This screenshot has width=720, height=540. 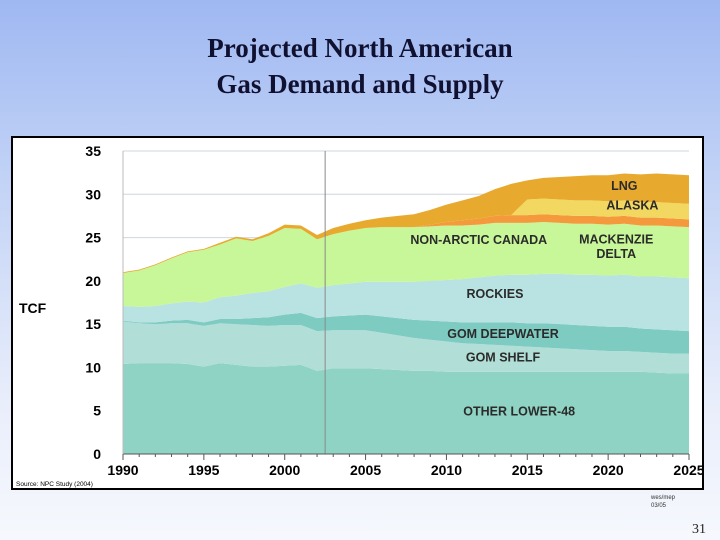 I want to click on credit-line-2: 03/05, so click(x=659, y=506).